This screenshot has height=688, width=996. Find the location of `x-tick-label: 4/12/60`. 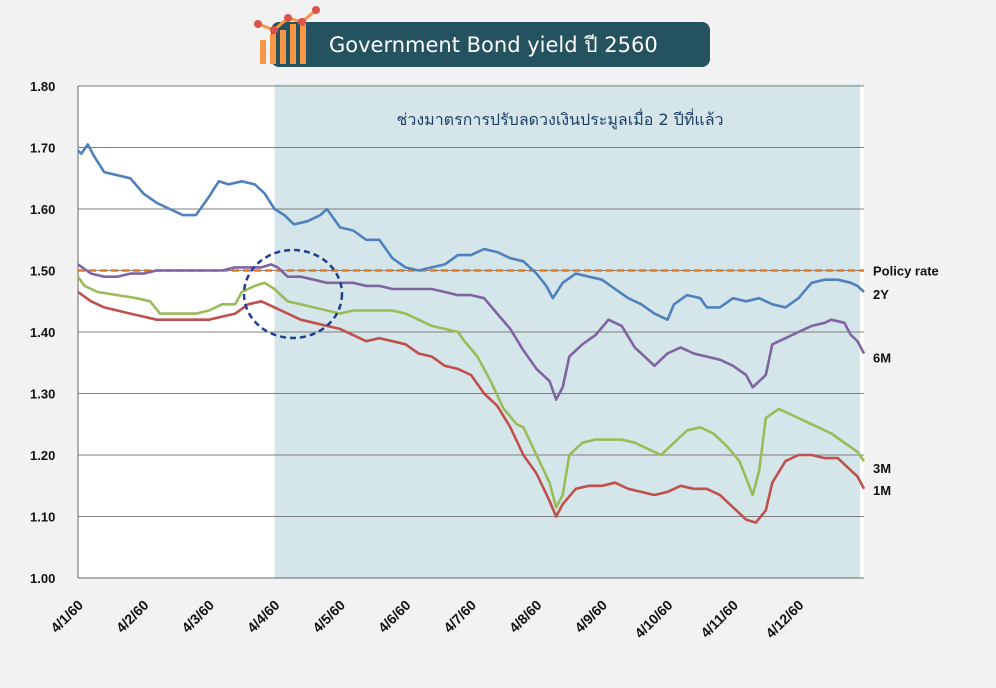

x-tick-label: 4/12/60 is located at coordinates (784, 619).